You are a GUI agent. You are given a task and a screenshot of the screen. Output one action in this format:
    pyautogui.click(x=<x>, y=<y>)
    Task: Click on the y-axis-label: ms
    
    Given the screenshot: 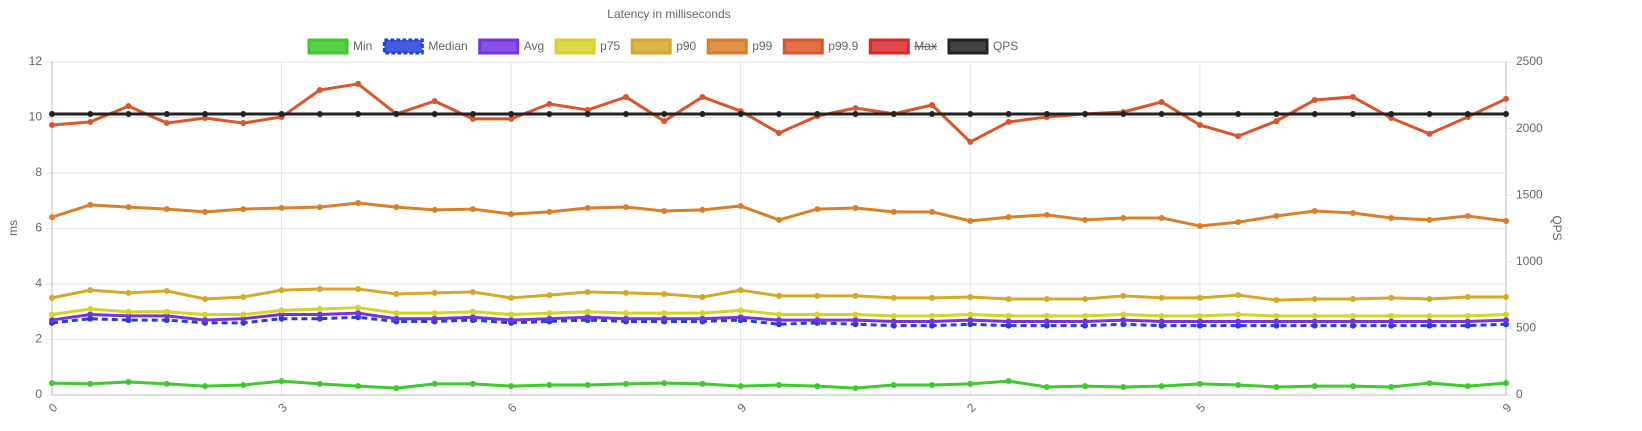 What is the action you would take?
    pyautogui.click(x=13, y=228)
    